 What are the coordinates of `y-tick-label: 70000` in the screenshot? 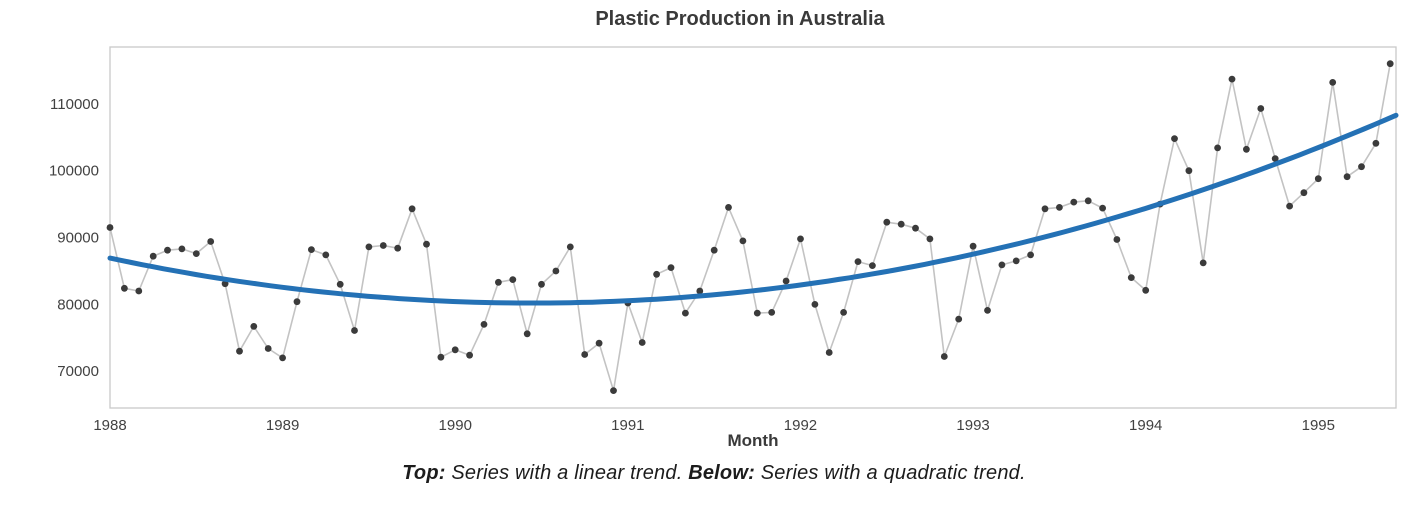 It's located at (78, 371).